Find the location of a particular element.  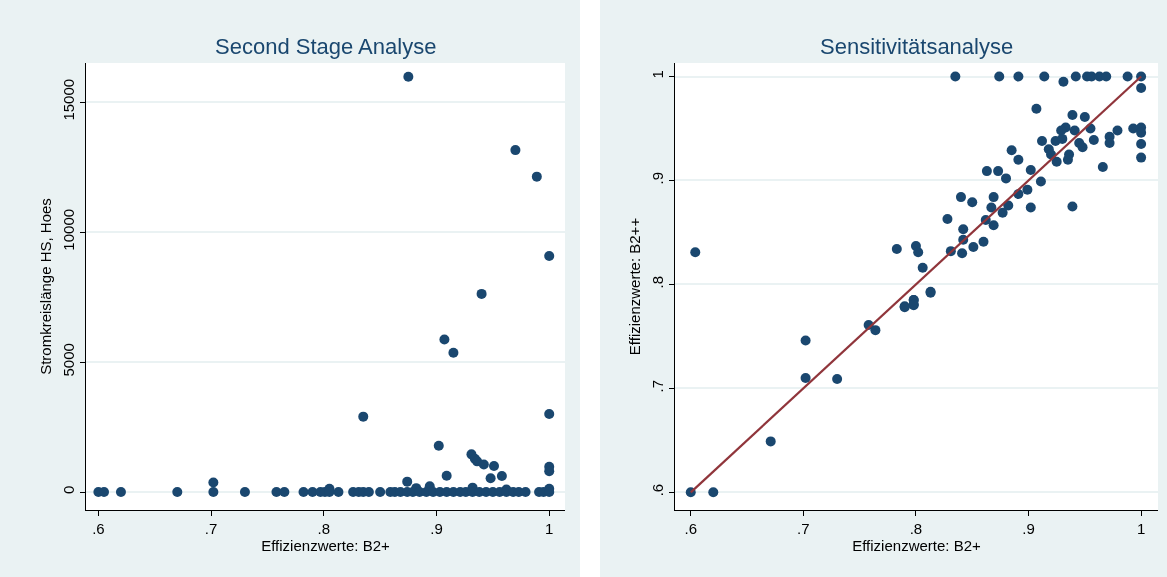

y-tick-label: 15000 is located at coordinates (68, 99).